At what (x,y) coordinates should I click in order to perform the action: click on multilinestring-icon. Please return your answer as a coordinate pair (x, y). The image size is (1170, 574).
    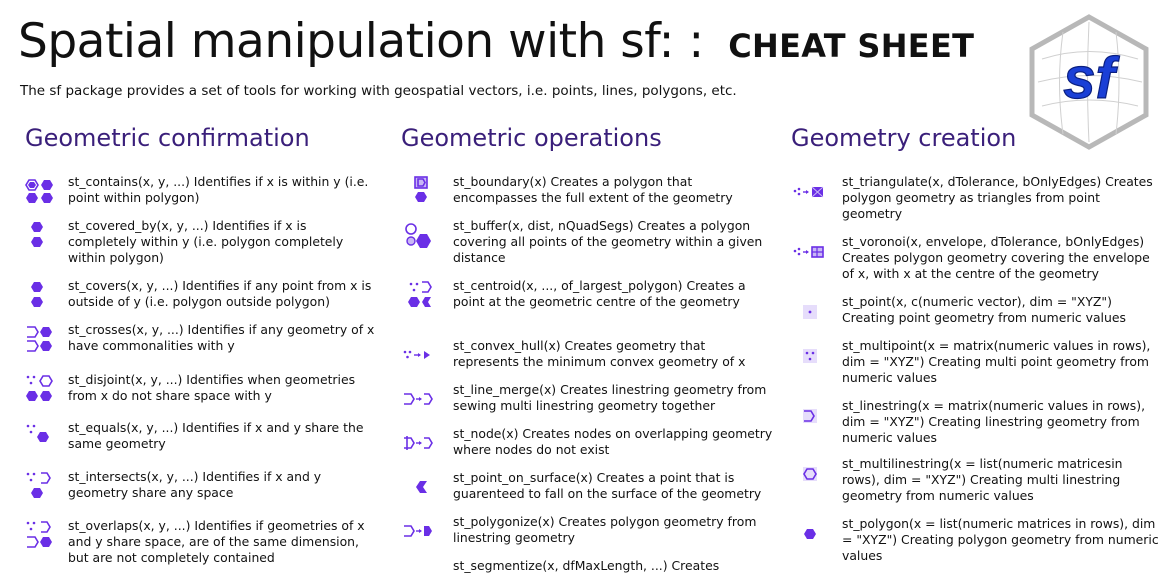
    Looking at the image, I should click on (810, 474).